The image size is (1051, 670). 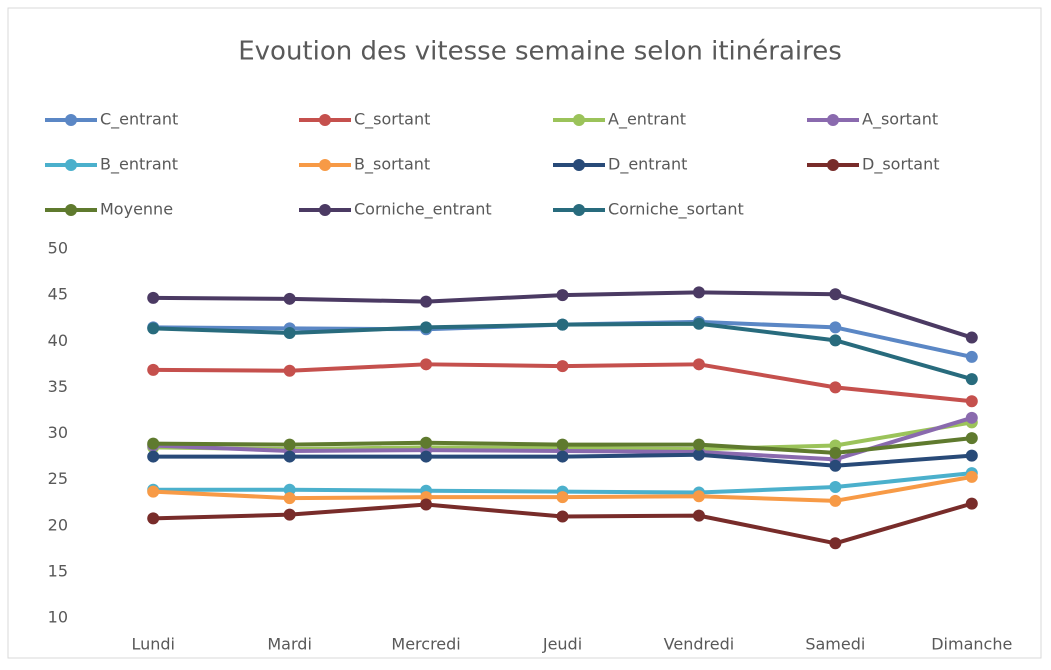 What do you see at coordinates (58, 617) in the screenshot?
I see `y-tick-label: 10` at bounding box center [58, 617].